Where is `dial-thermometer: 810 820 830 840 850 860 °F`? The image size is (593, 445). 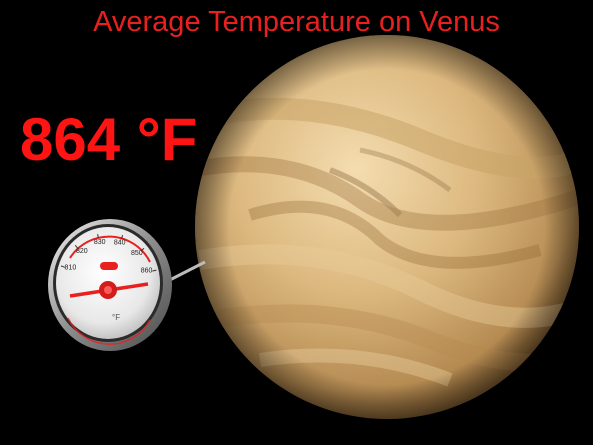 dial-thermometer: 810 820 830 840 850 860 °F is located at coordinates (110, 285).